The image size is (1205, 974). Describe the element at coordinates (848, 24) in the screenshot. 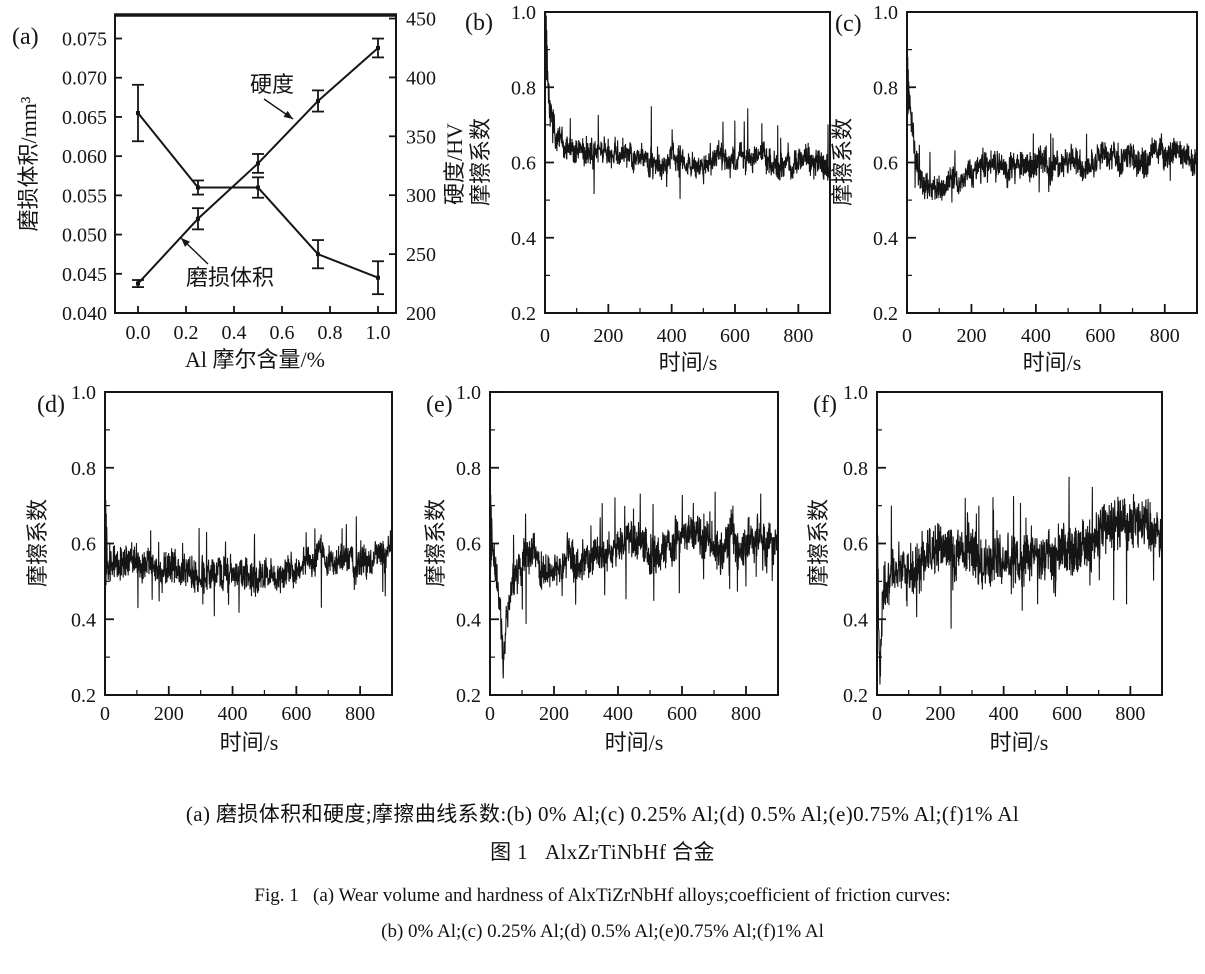

I see `panel-letter: (c)` at that location.